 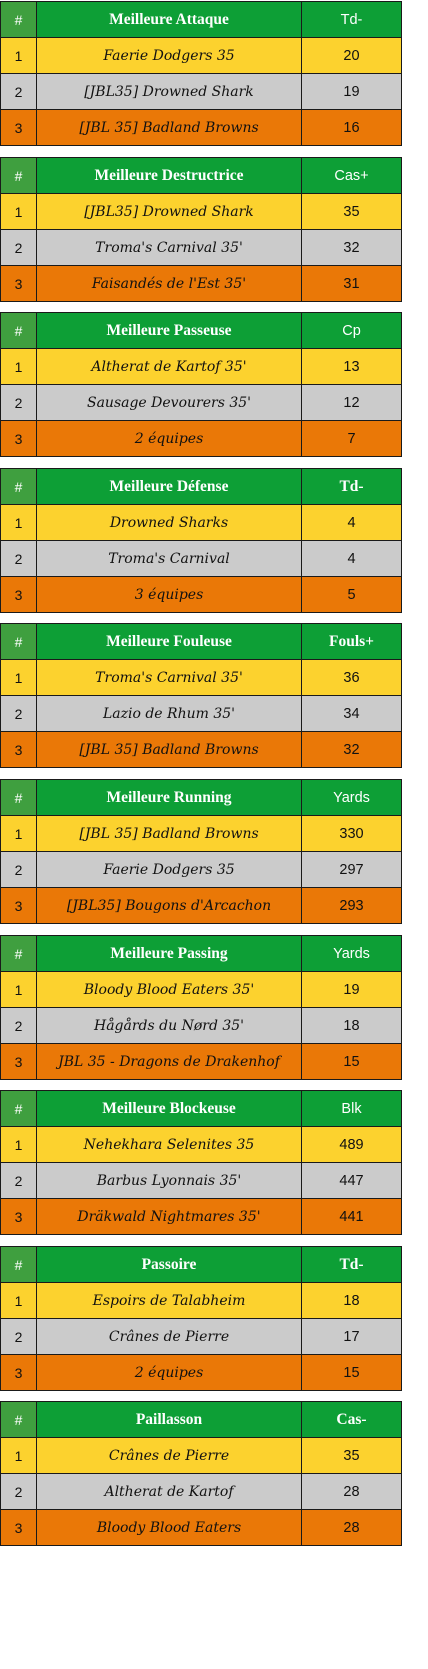 What do you see at coordinates (169, 1491) in the screenshot?
I see `team-cell: Altherat de Kartof` at bounding box center [169, 1491].